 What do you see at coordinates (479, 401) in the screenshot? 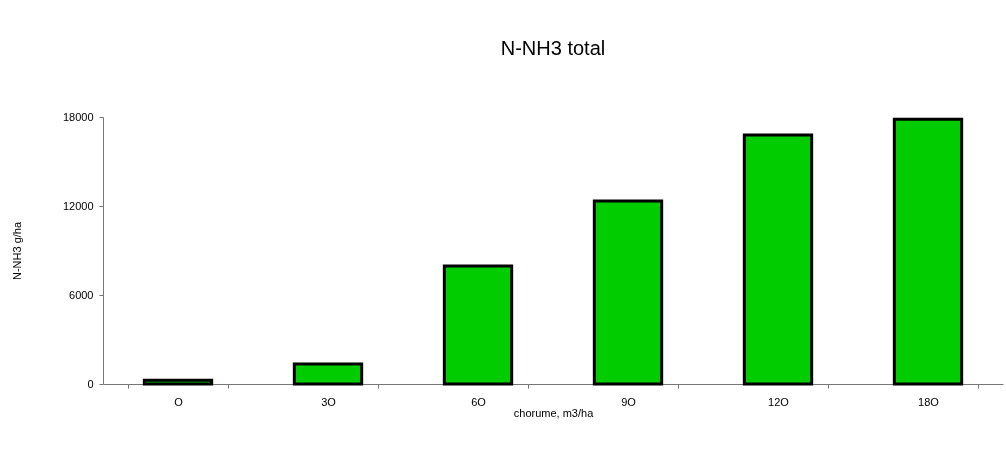
I see `x-tick-label: 6O` at bounding box center [479, 401].